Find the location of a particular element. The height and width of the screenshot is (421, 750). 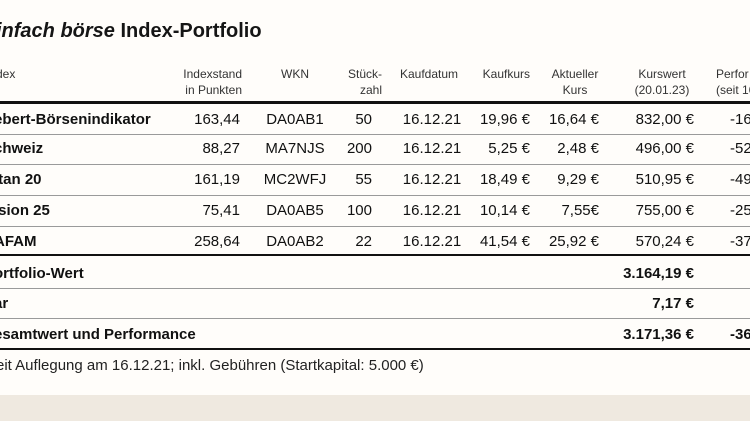

row-stueck: 22 is located at coordinates (363, 241).